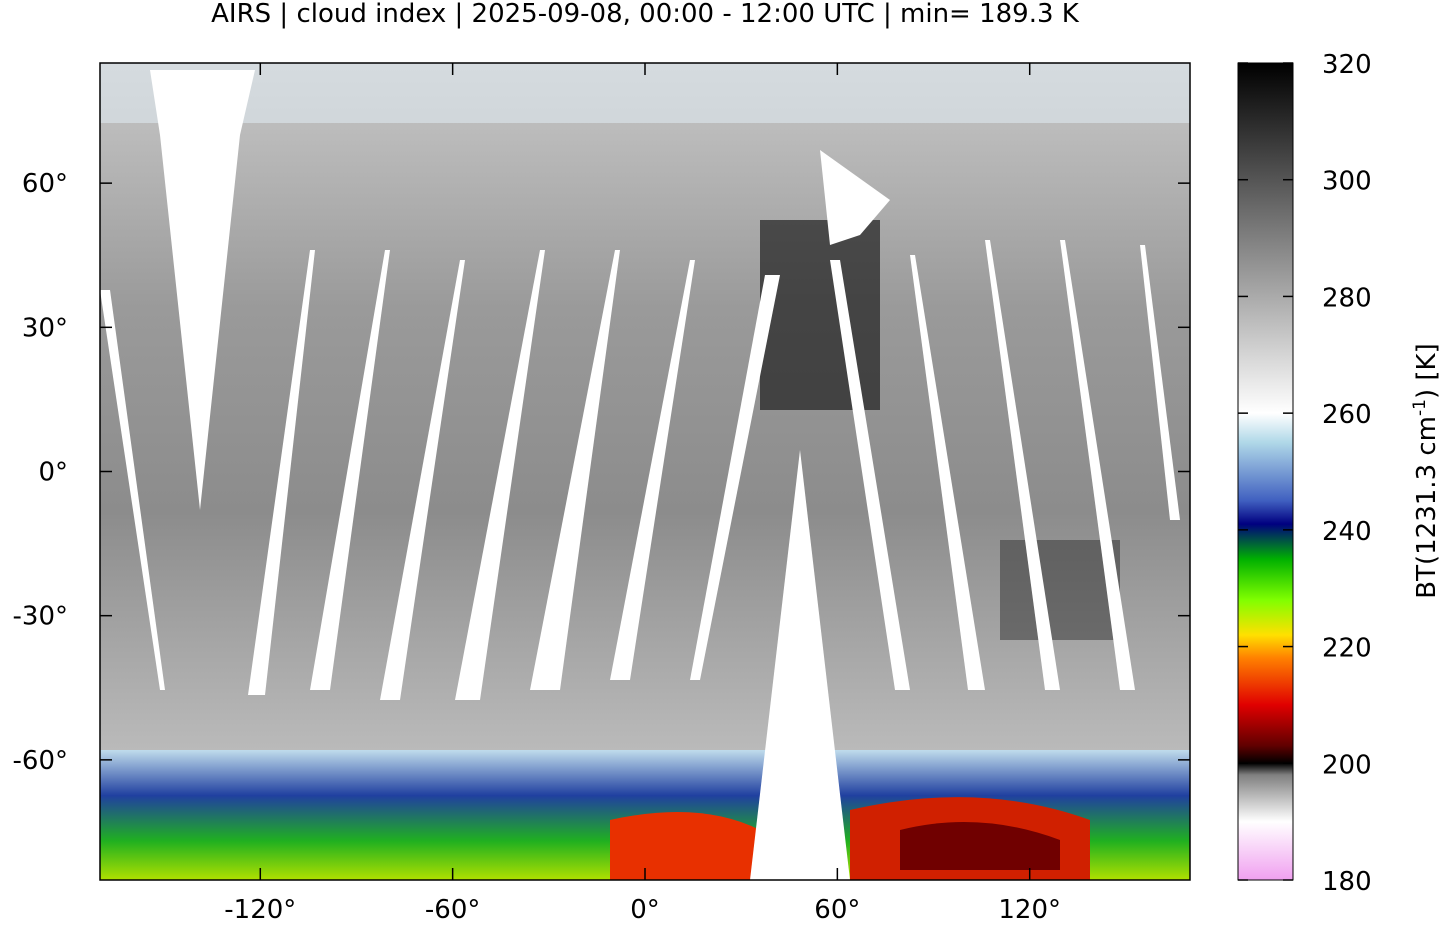  I want to click on y-tick-label: 60°, so click(45, 184).